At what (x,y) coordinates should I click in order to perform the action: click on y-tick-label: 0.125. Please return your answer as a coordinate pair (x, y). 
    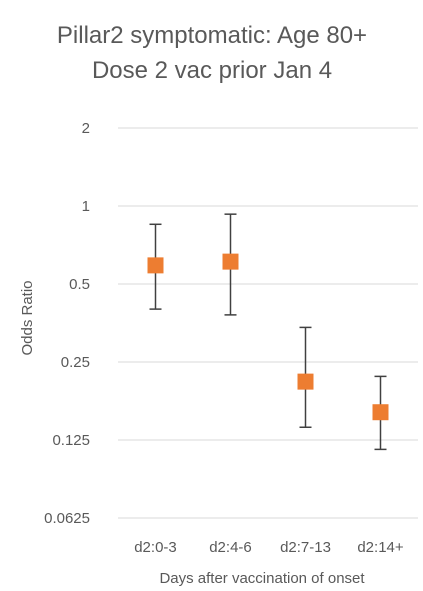
    Looking at the image, I should click on (71, 440).